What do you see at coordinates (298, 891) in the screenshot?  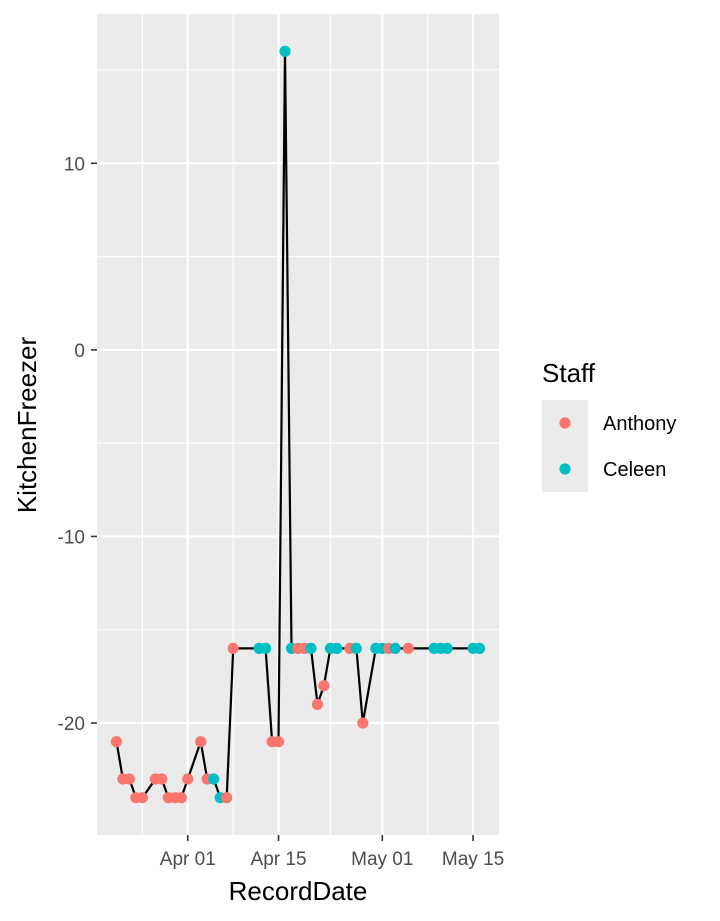 I see `x-axis-title: RecordDate` at bounding box center [298, 891].